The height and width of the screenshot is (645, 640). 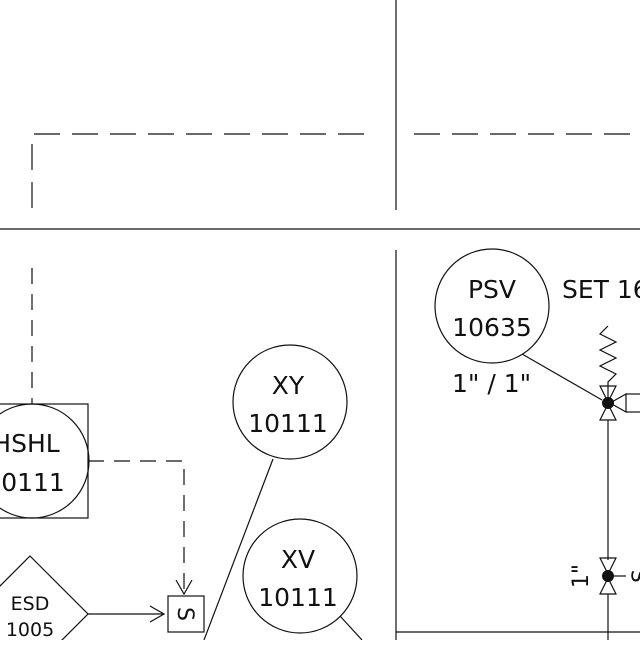 What do you see at coordinates (601, 289) in the screenshot?
I see `psv-set-pressure: SET 16` at bounding box center [601, 289].